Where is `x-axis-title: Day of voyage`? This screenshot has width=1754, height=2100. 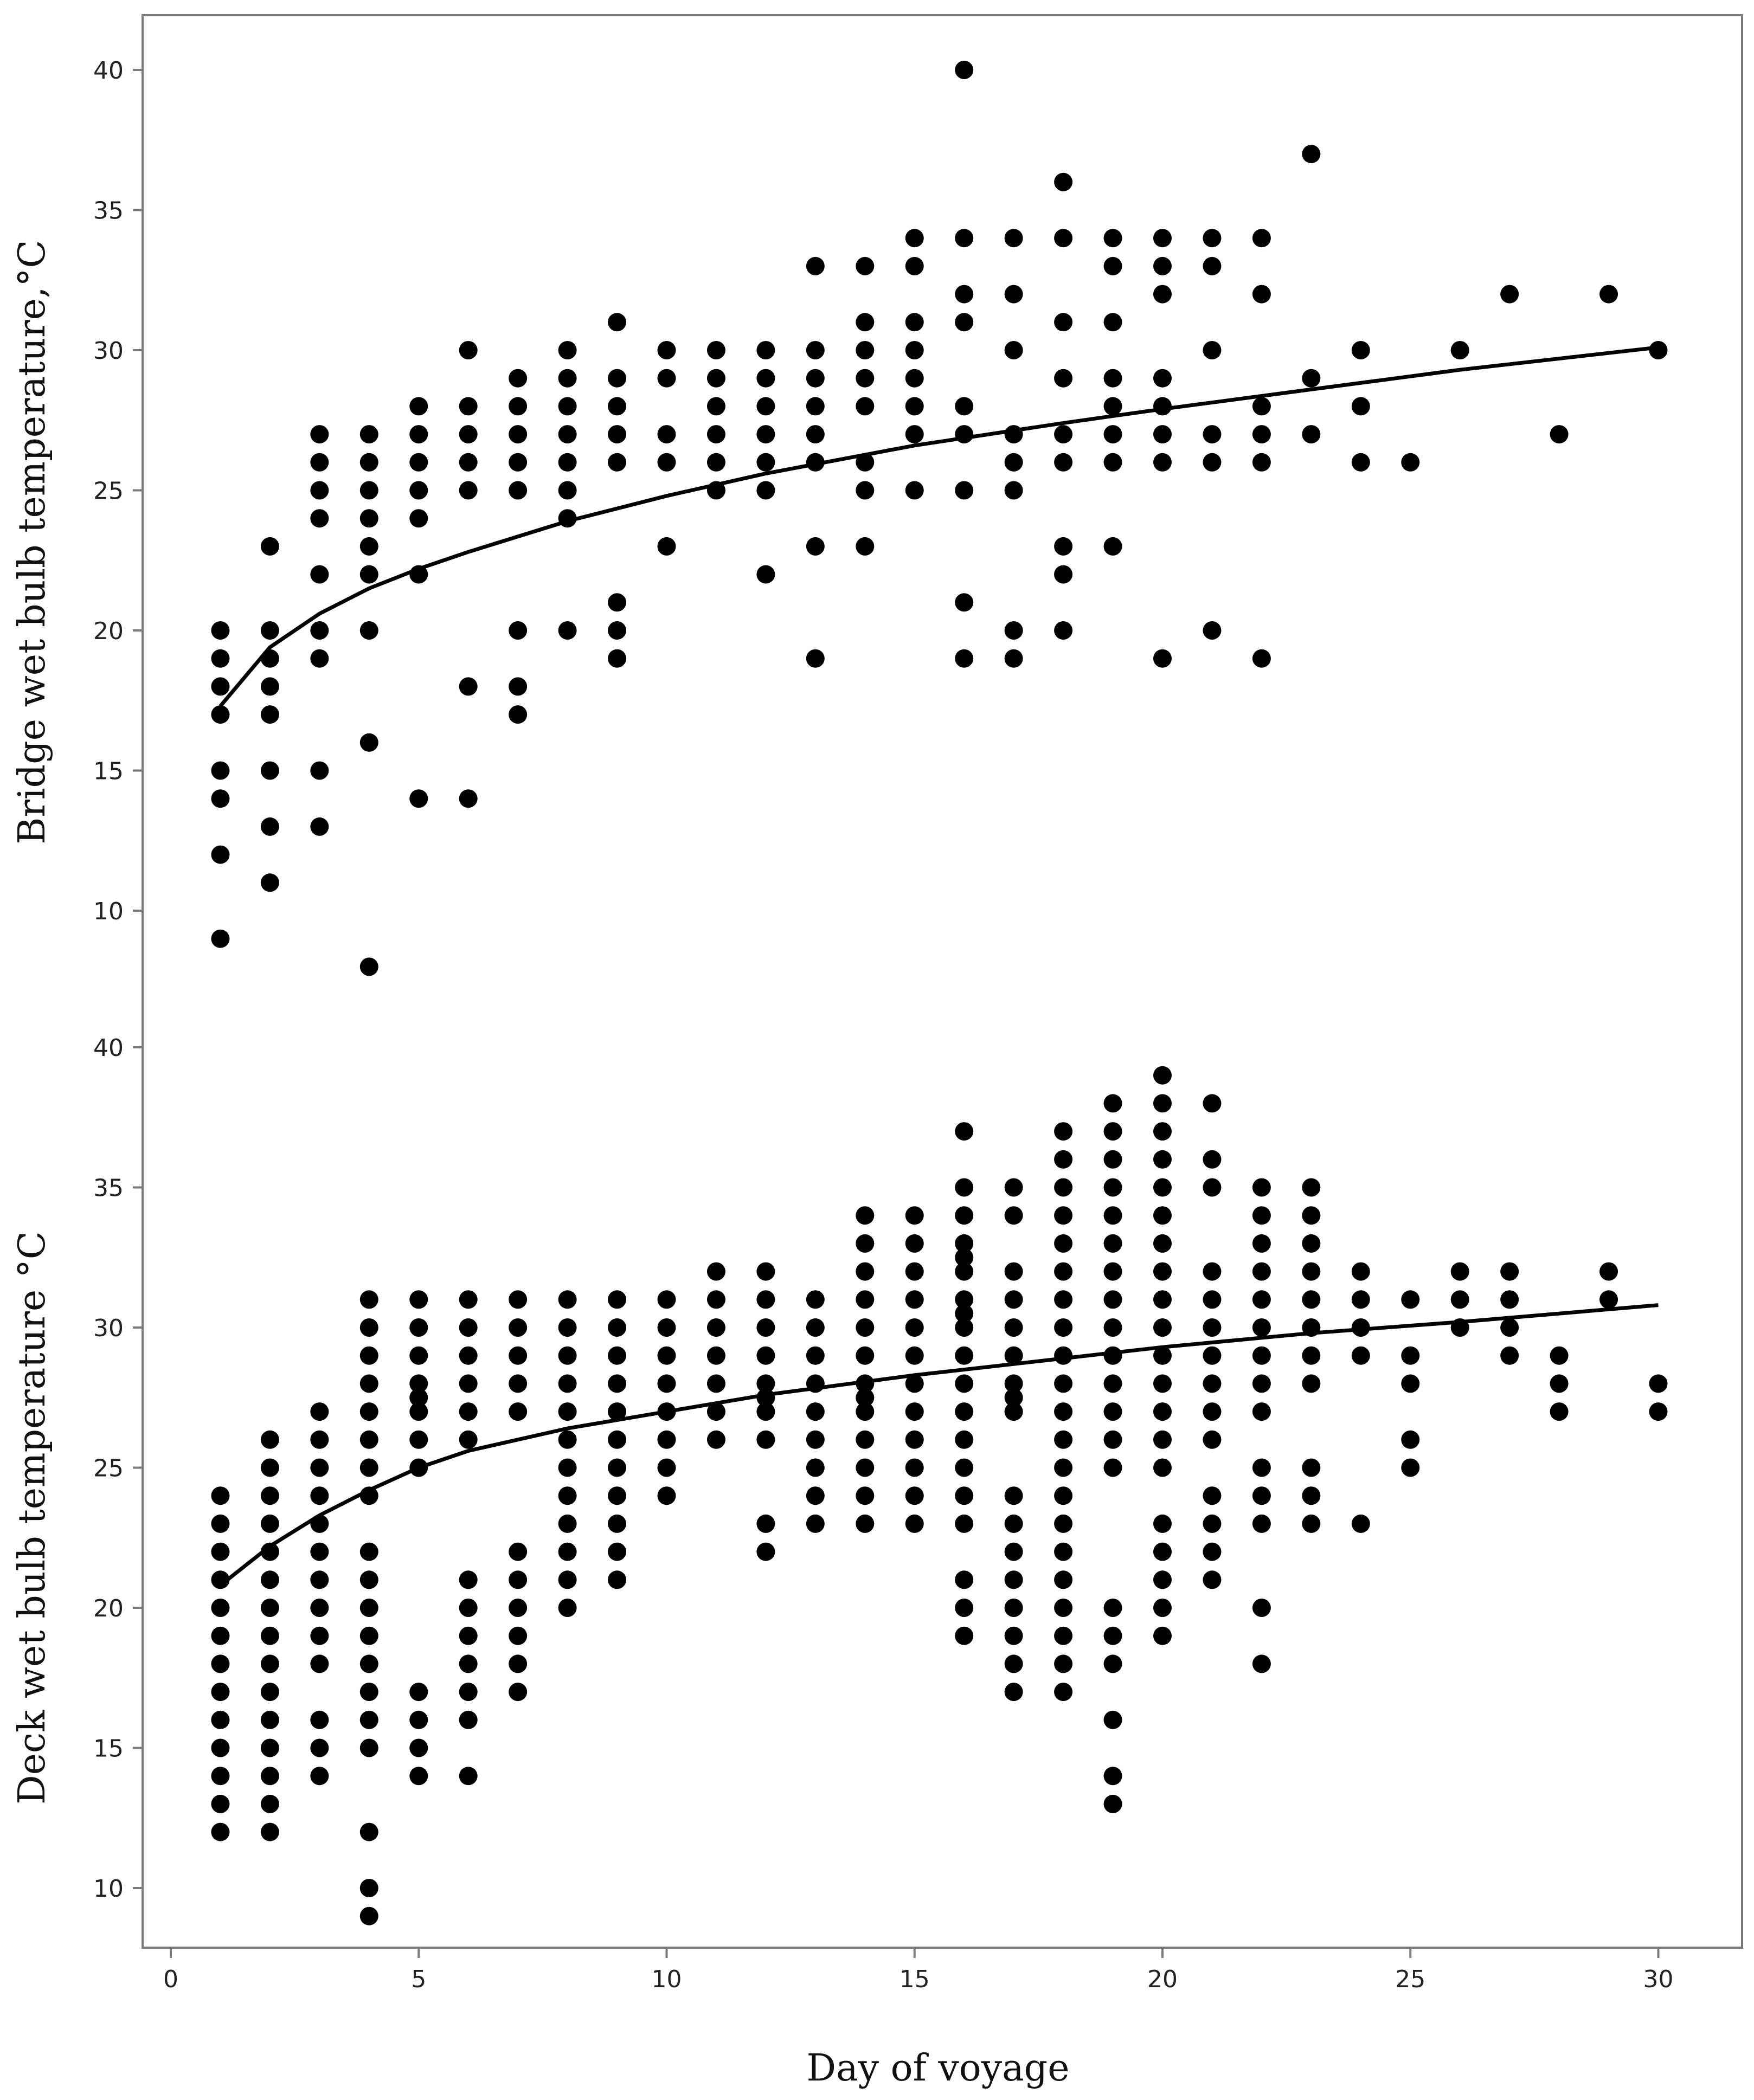
x-axis-title: Day of voyage is located at coordinates (938, 2069).